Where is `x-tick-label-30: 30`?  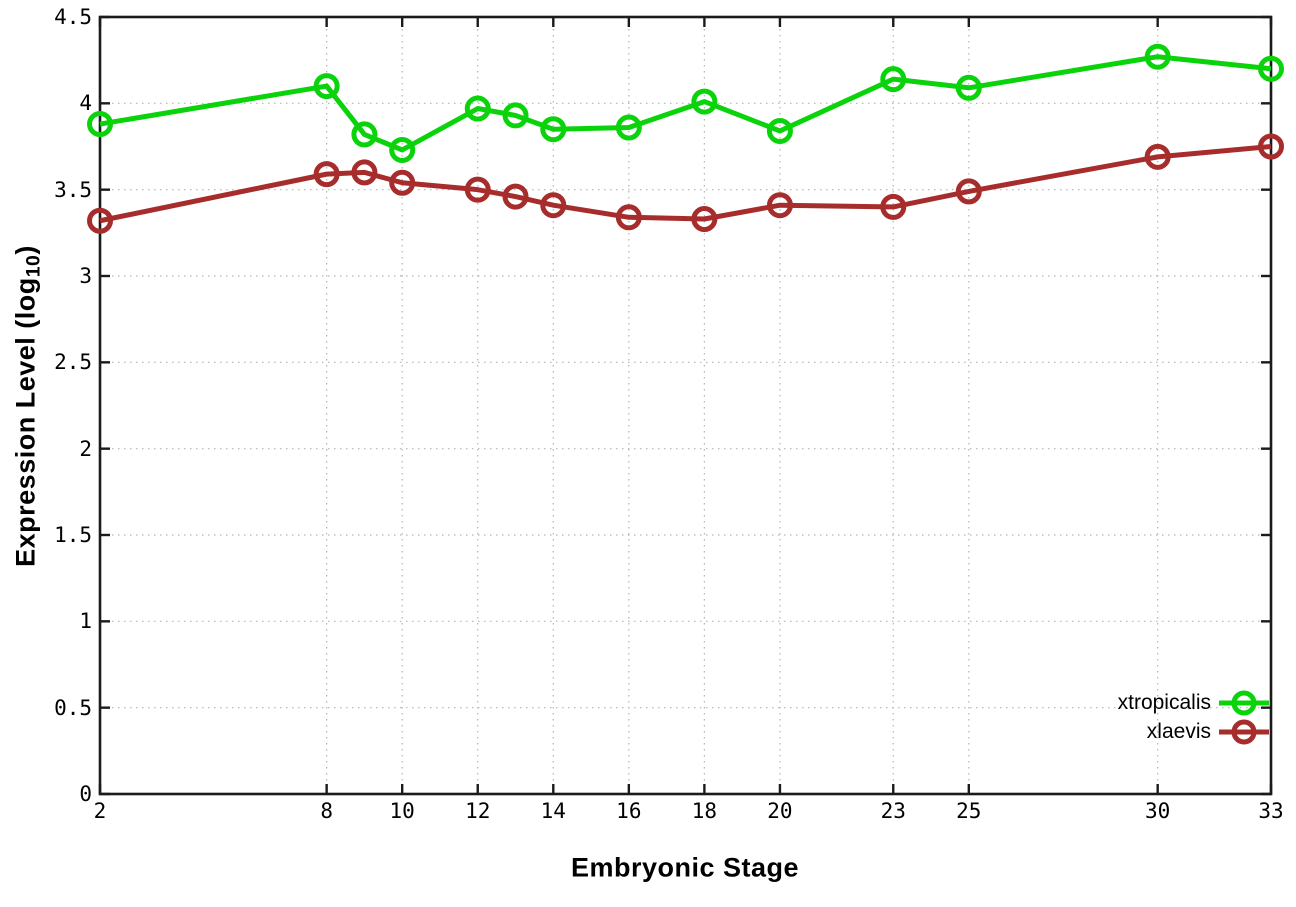 x-tick-label-30: 30 is located at coordinates (1158, 811).